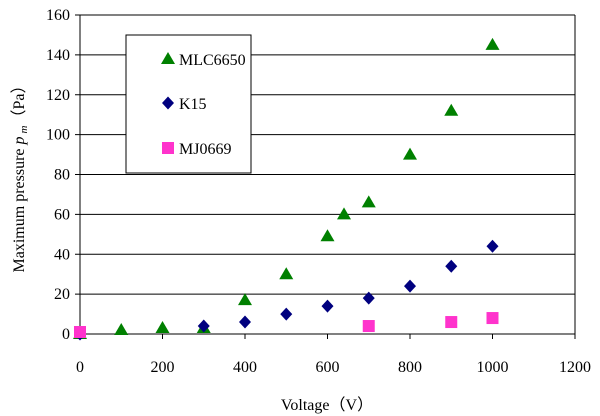  I want to click on x-tick-label-2: 400, so click(245, 367).